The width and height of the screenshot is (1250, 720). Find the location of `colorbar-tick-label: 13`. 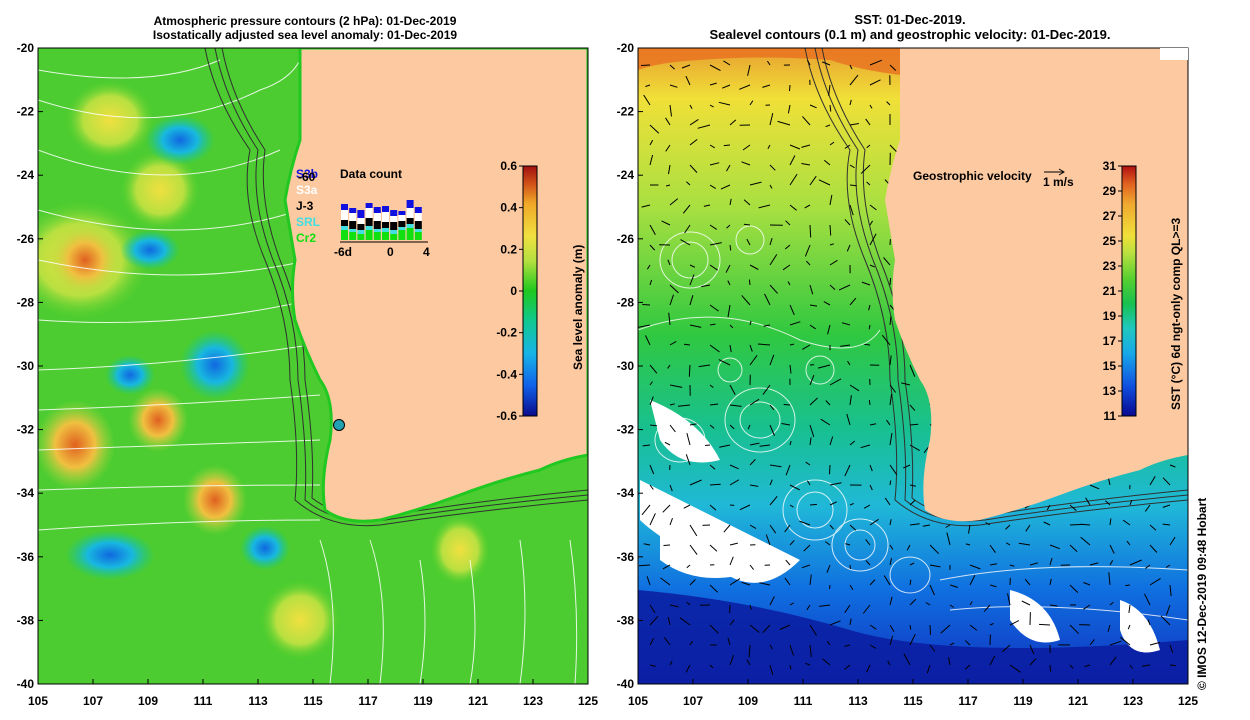

colorbar-tick-label: 13 is located at coordinates (1110, 391).